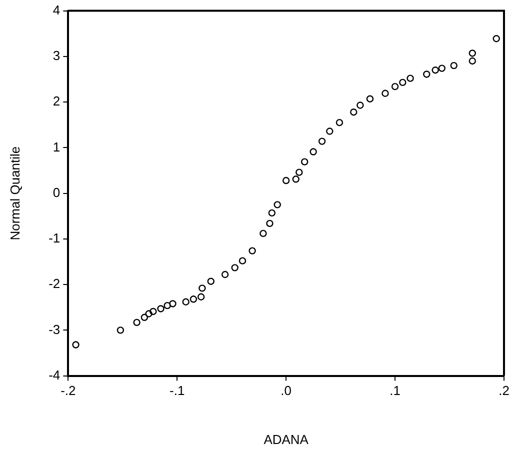 Image resolution: width=518 pixels, height=458 pixels. Describe the element at coordinates (54, 238) in the screenshot. I see `y-tick-label: -1` at that location.